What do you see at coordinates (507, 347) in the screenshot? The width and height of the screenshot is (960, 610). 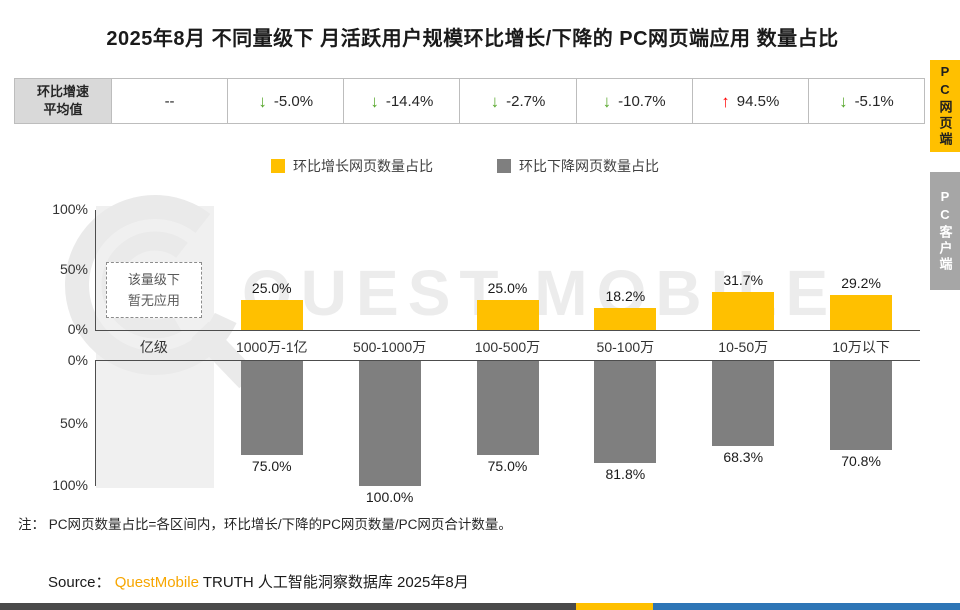 I see `category-label: 100-500万` at bounding box center [507, 347].